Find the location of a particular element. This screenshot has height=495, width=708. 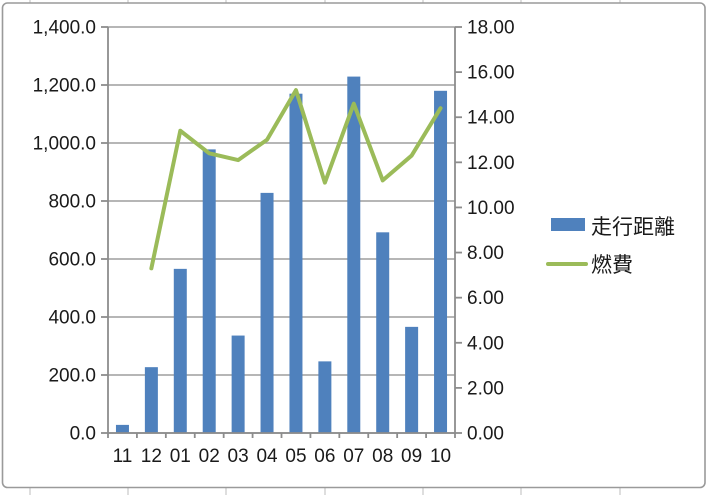

right-axis-label: 6.00 is located at coordinates (485, 298).